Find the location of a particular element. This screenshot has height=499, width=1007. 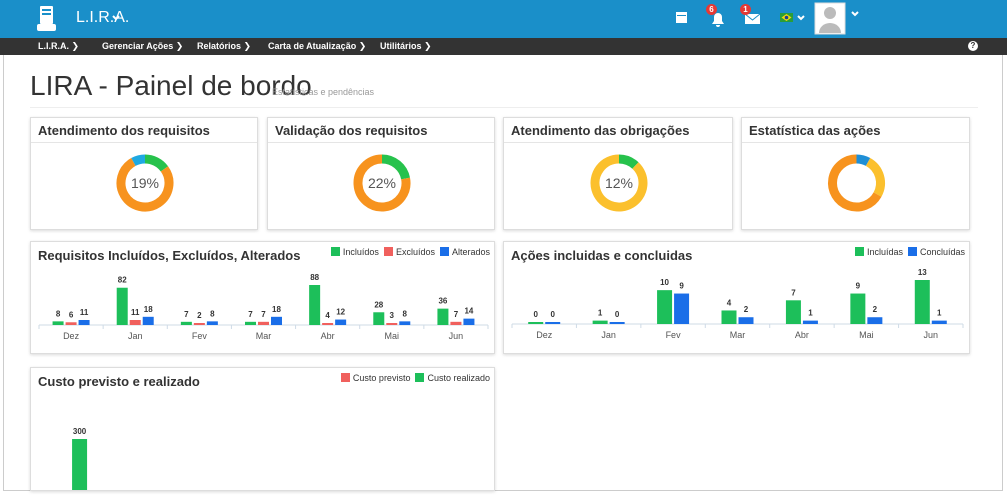

donut-card: Estatística das ações is located at coordinates (855, 173).